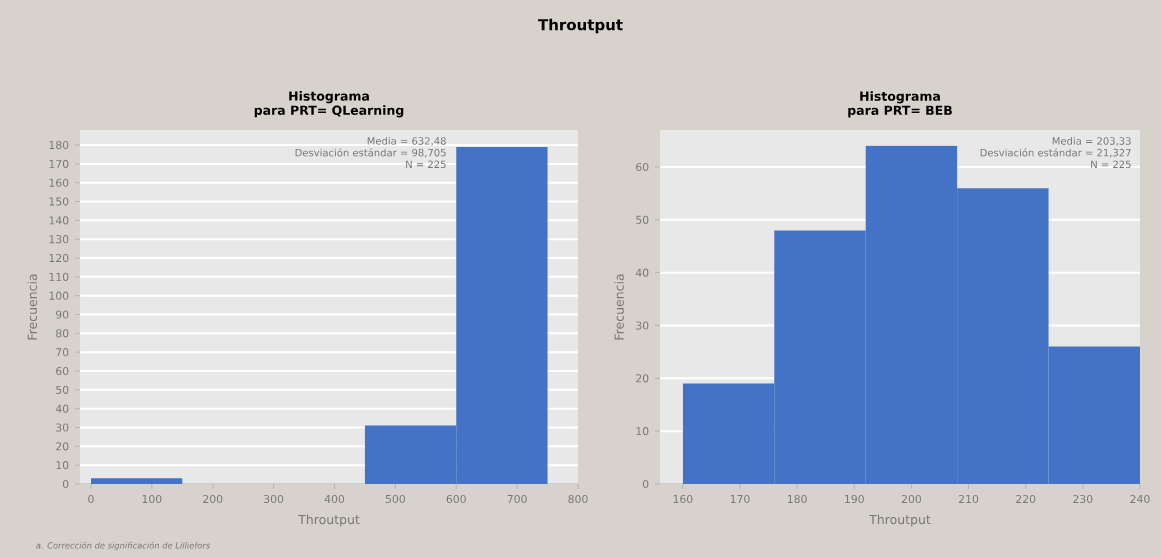  Describe the element at coordinates (900, 111) in the screenshot. I see `chart-subtitle: para PRT= BEB` at that location.